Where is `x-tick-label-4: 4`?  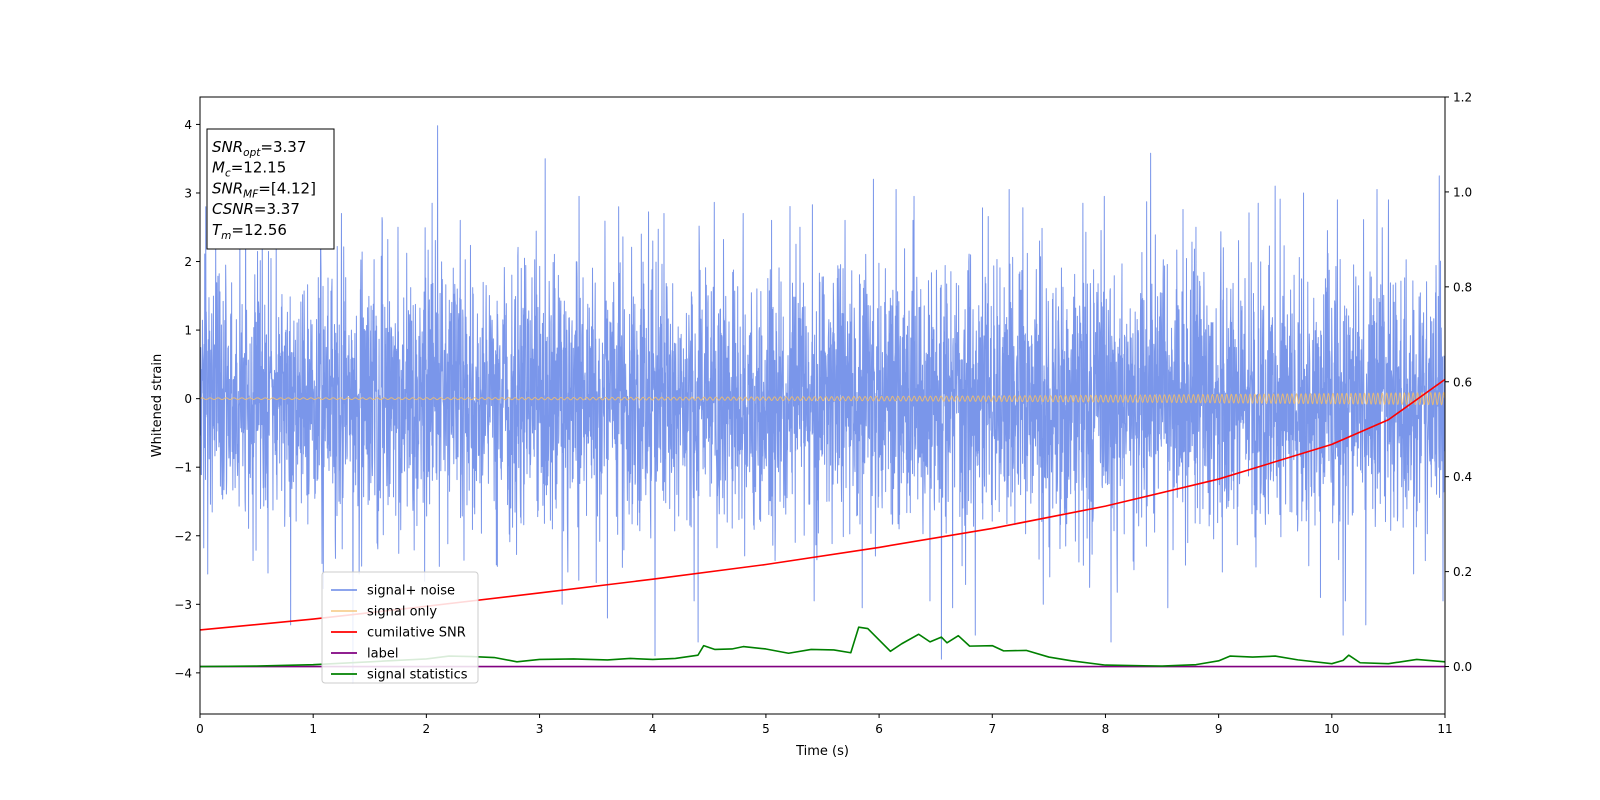
x-tick-label-4: 4 is located at coordinates (653, 729).